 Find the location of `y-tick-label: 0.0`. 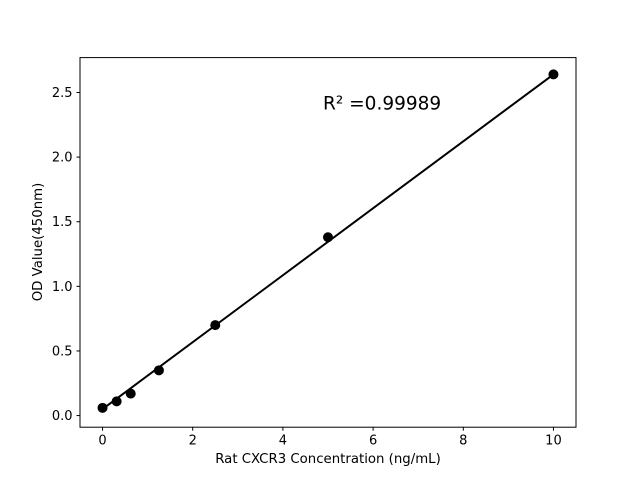

y-tick-label: 0.0 is located at coordinates (62, 416).